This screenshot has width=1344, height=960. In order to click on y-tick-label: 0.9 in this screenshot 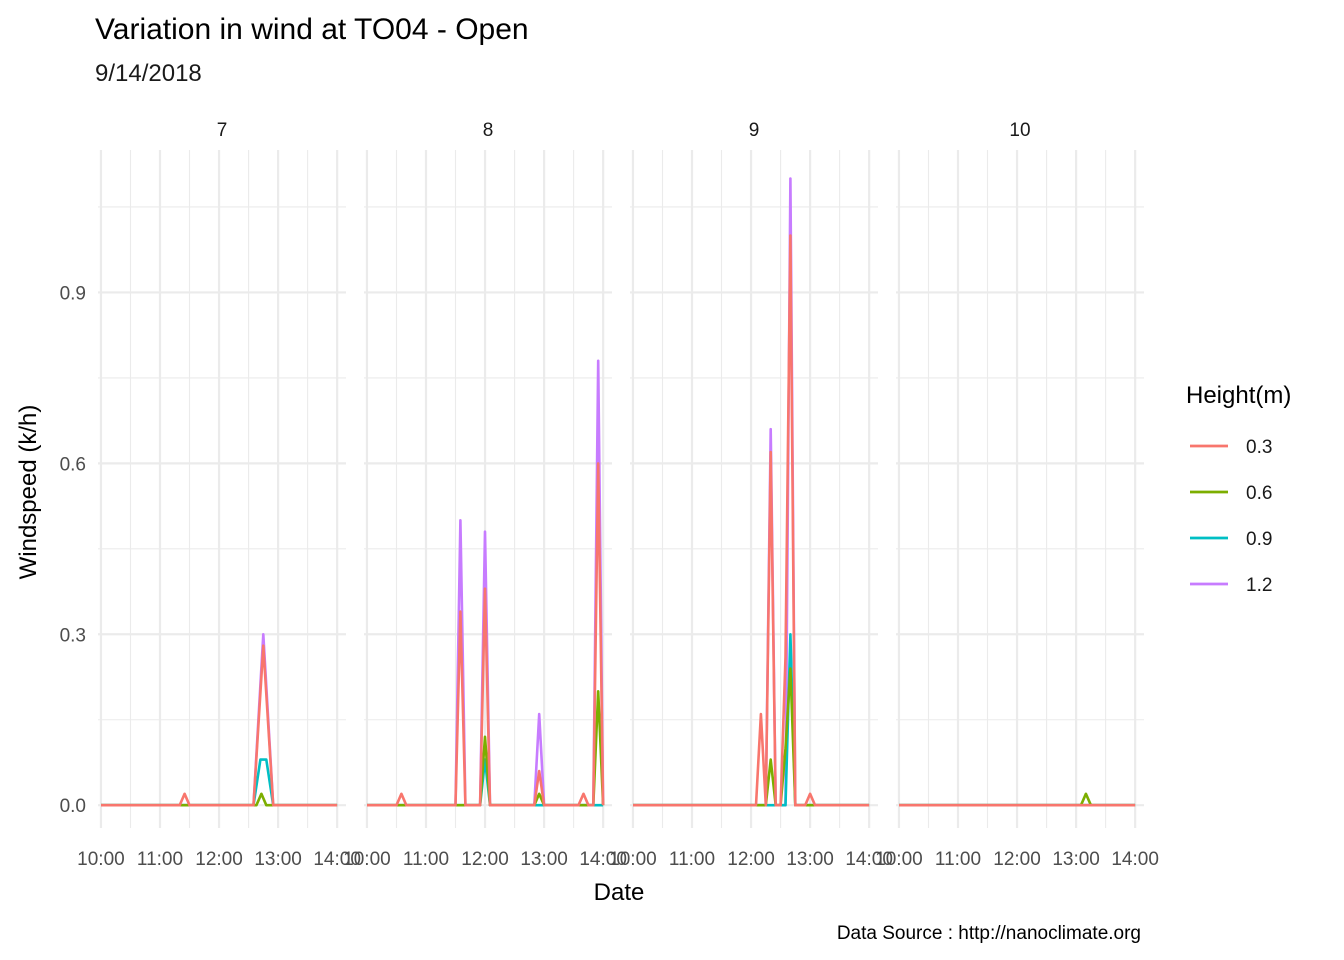, I will do `click(73, 293)`.